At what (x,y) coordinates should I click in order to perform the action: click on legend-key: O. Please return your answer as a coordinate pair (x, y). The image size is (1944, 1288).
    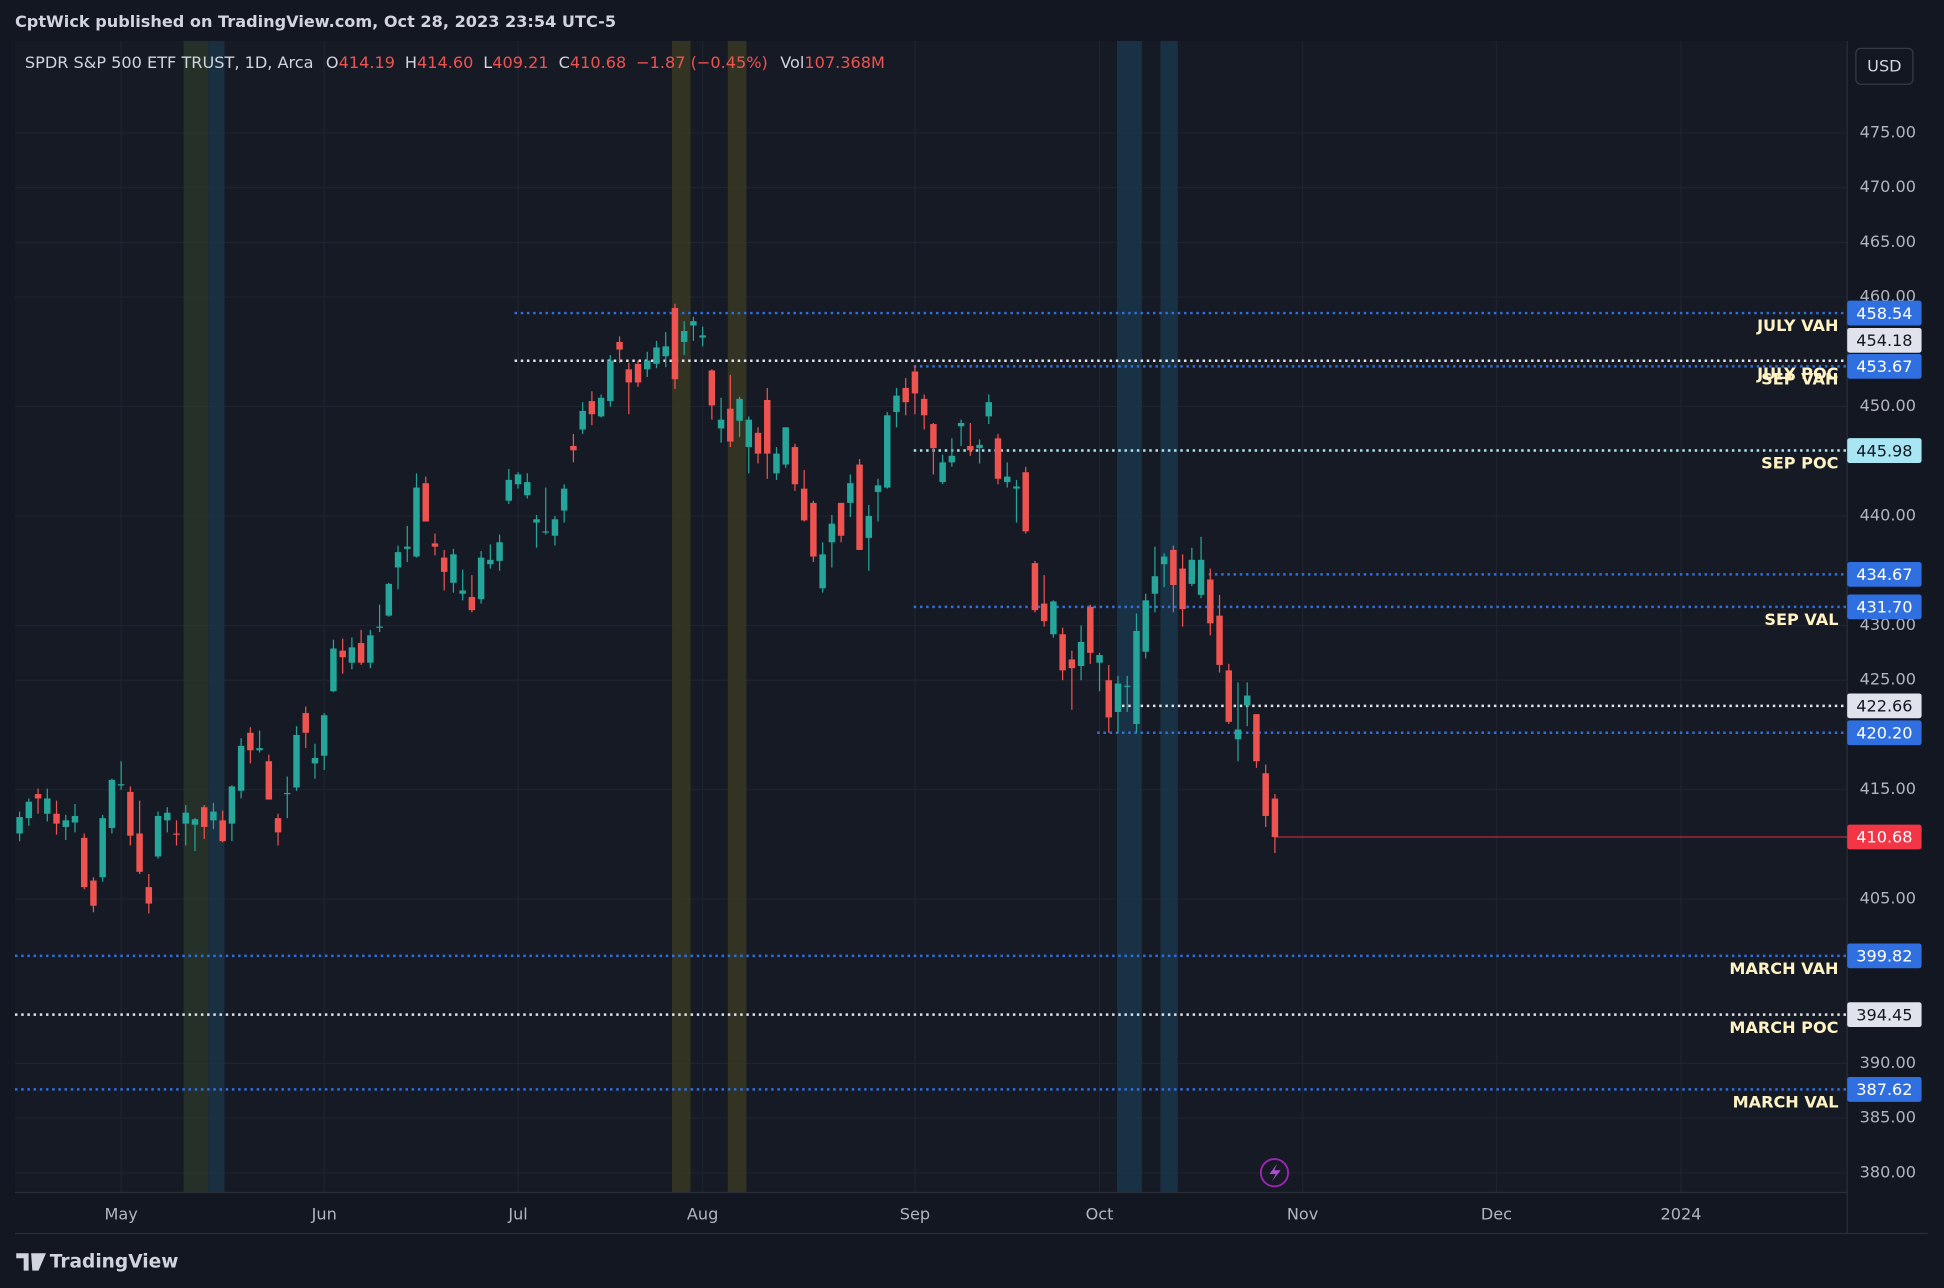
    Looking at the image, I should click on (332, 62).